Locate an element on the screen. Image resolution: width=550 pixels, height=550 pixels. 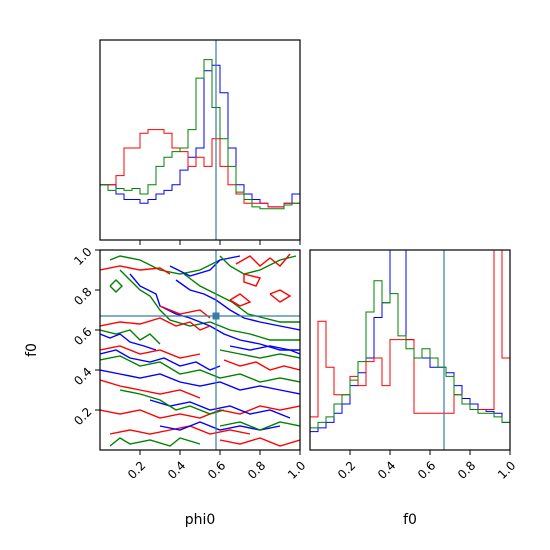
hist-f0-series-red is located at coordinates (410, 334).